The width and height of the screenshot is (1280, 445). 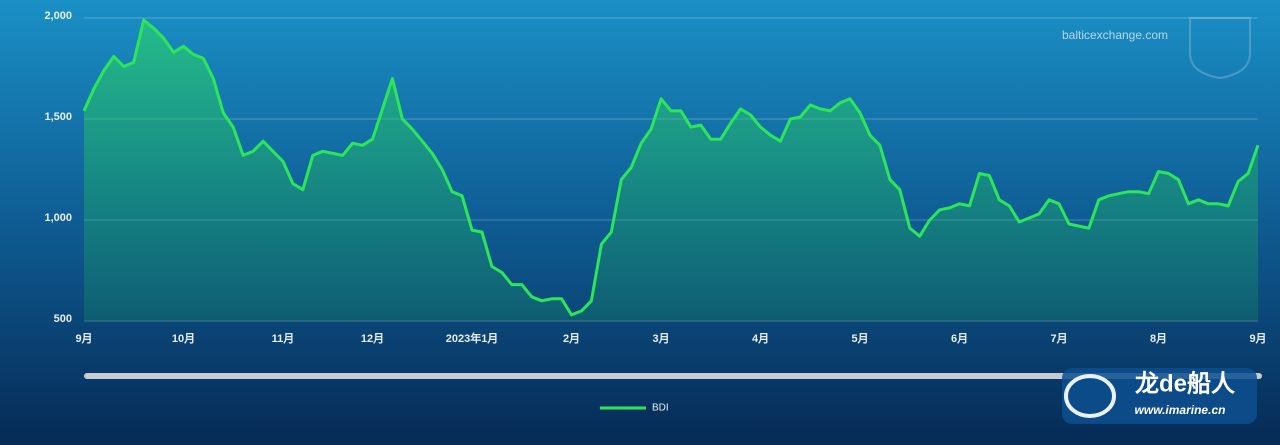 What do you see at coordinates (1158, 338) in the screenshot?
I see `x-tick-label: 8月` at bounding box center [1158, 338].